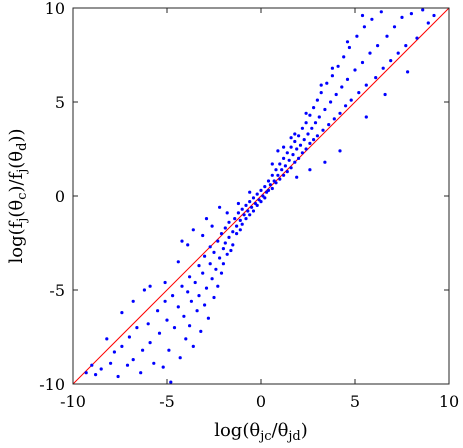  I want to click on y-tick-label: 5, so click(60, 102).